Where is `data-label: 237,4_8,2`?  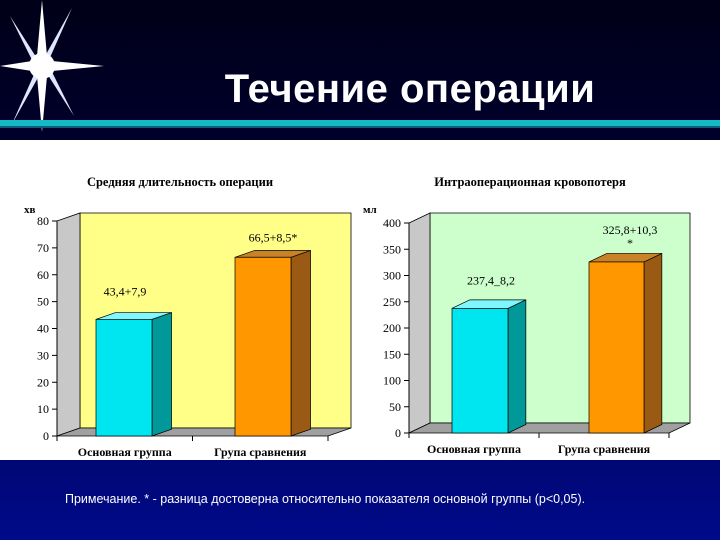
data-label: 237,4_8,2 is located at coordinates (491, 280).